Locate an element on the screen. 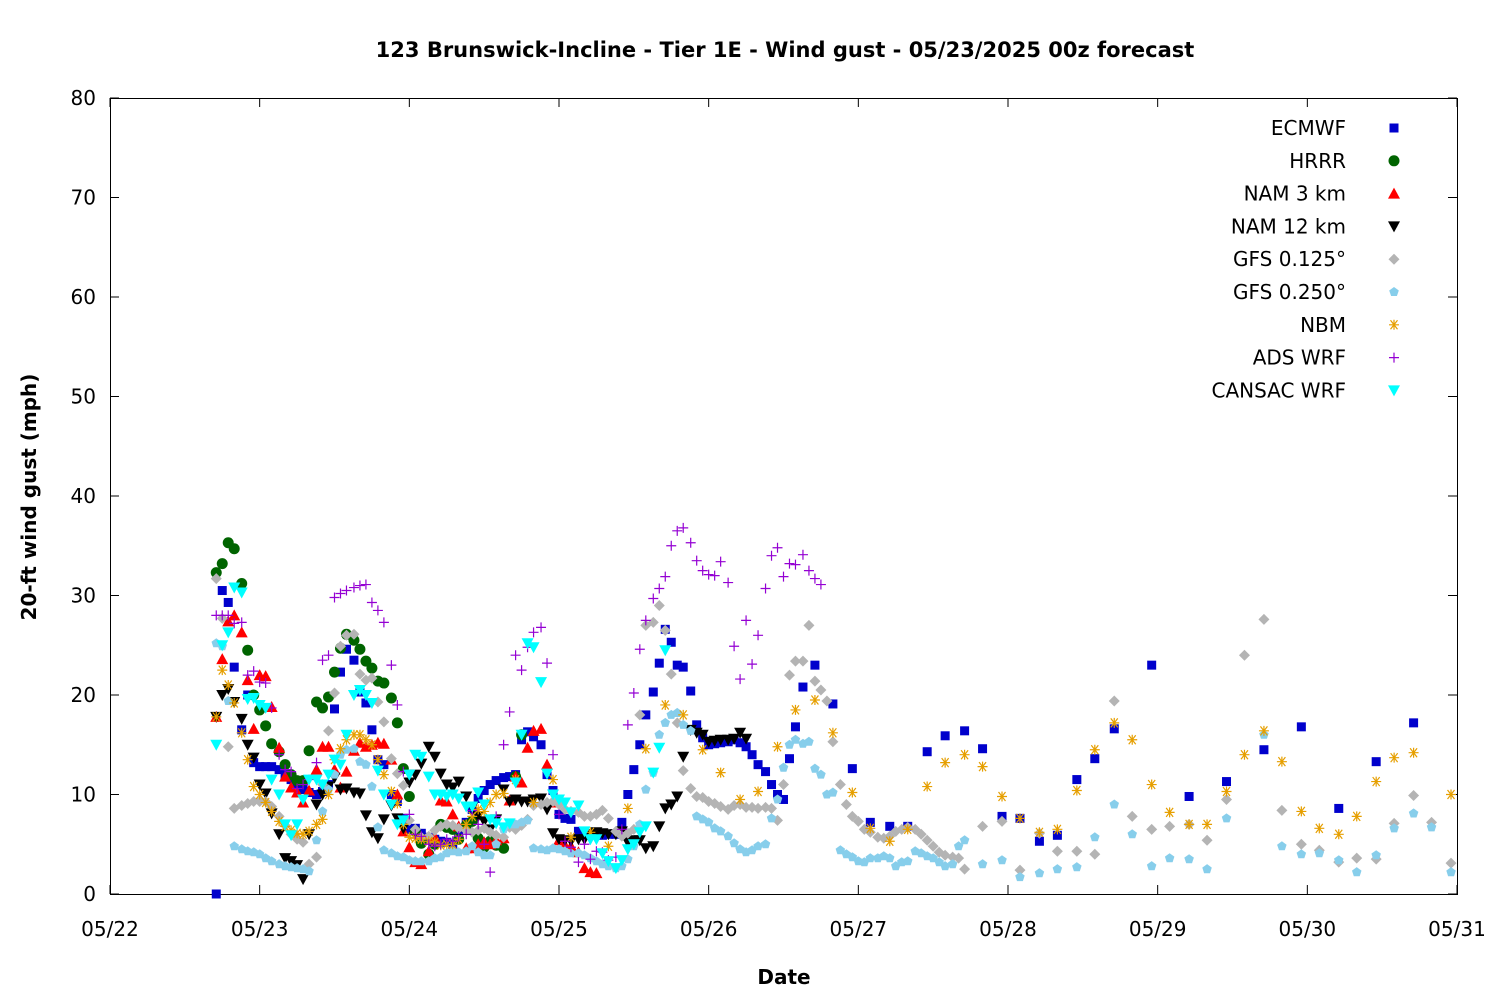 Image resolution: width=1500 pixels, height=1000 pixels. legend-label: NBM is located at coordinates (1323, 325).